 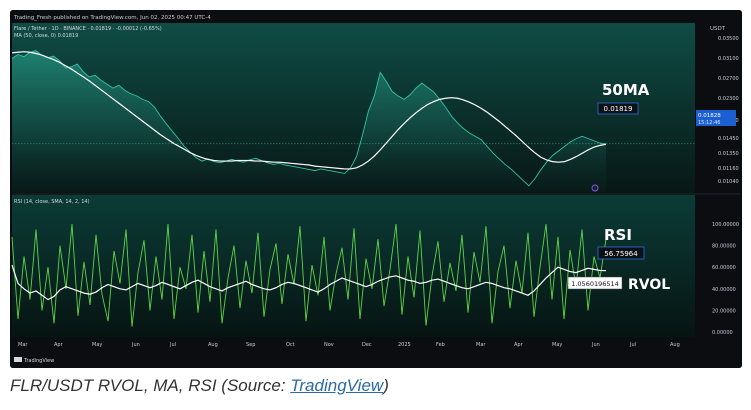 I want to click on price-axis-tick-label: 0.03100, so click(x=728, y=59).